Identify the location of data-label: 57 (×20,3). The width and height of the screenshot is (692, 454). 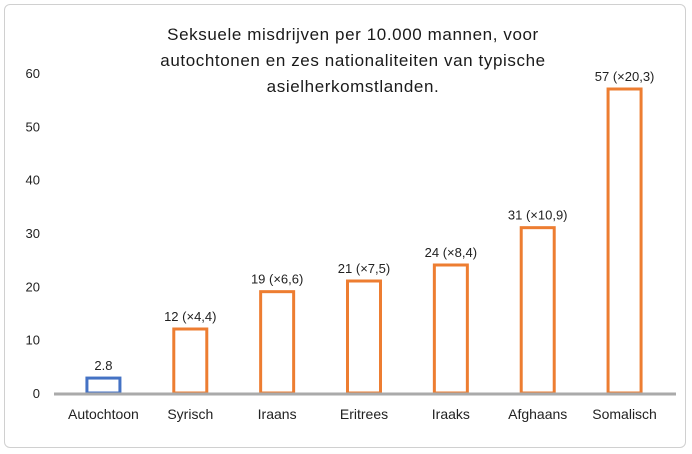
(625, 76).